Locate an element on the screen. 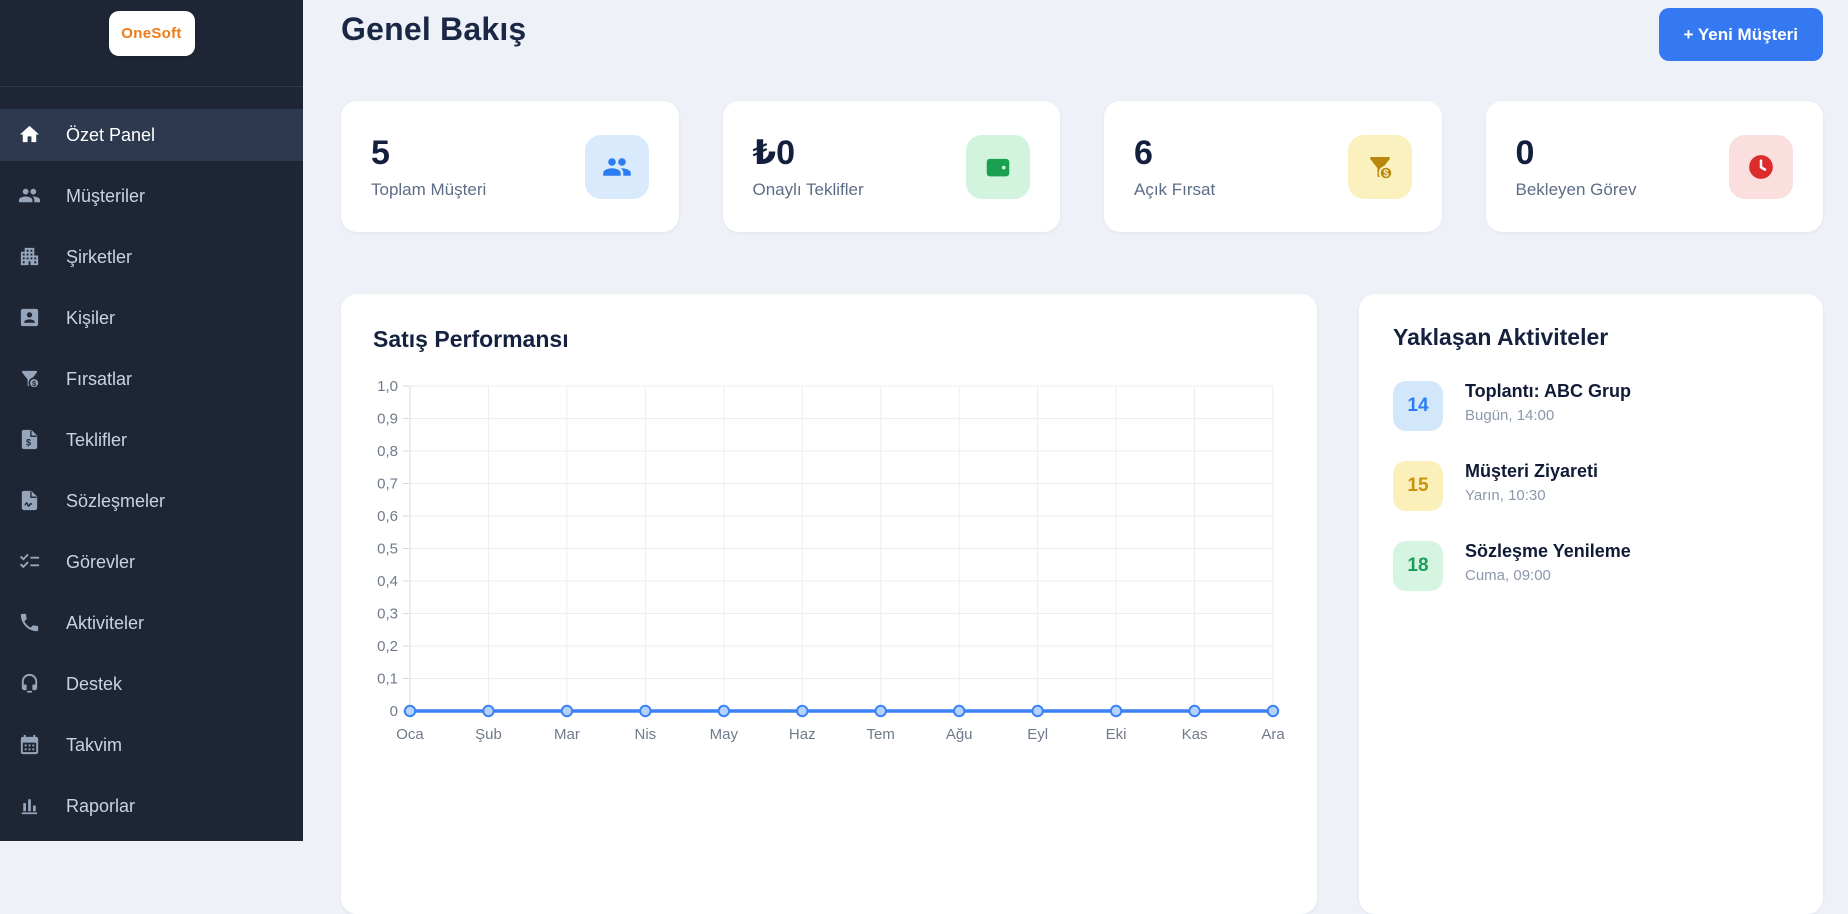 This screenshot has height=914, width=1848. svg-text: 0 is located at coordinates (394, 711).